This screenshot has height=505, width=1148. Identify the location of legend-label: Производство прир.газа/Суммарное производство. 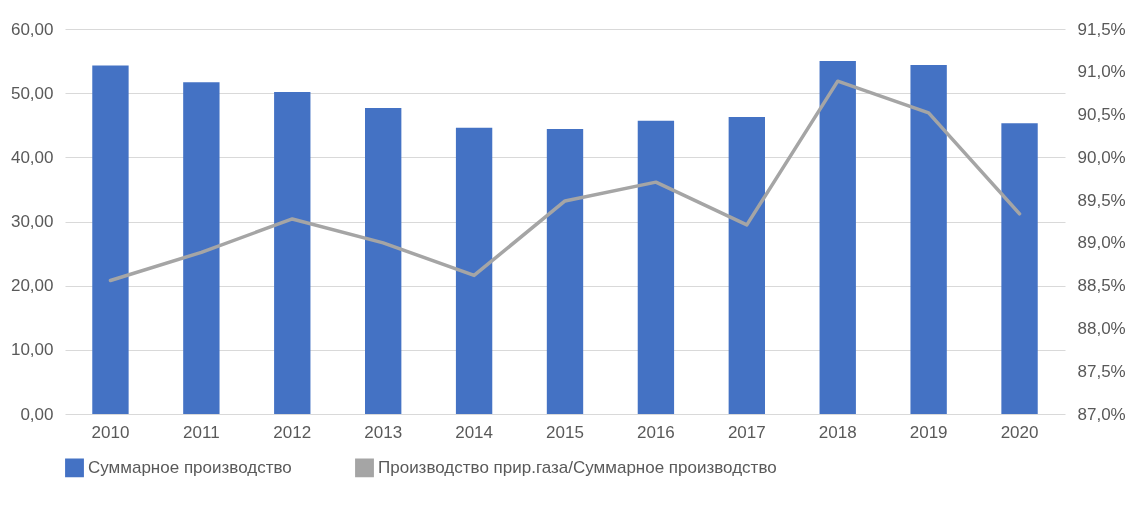
(577, 467).